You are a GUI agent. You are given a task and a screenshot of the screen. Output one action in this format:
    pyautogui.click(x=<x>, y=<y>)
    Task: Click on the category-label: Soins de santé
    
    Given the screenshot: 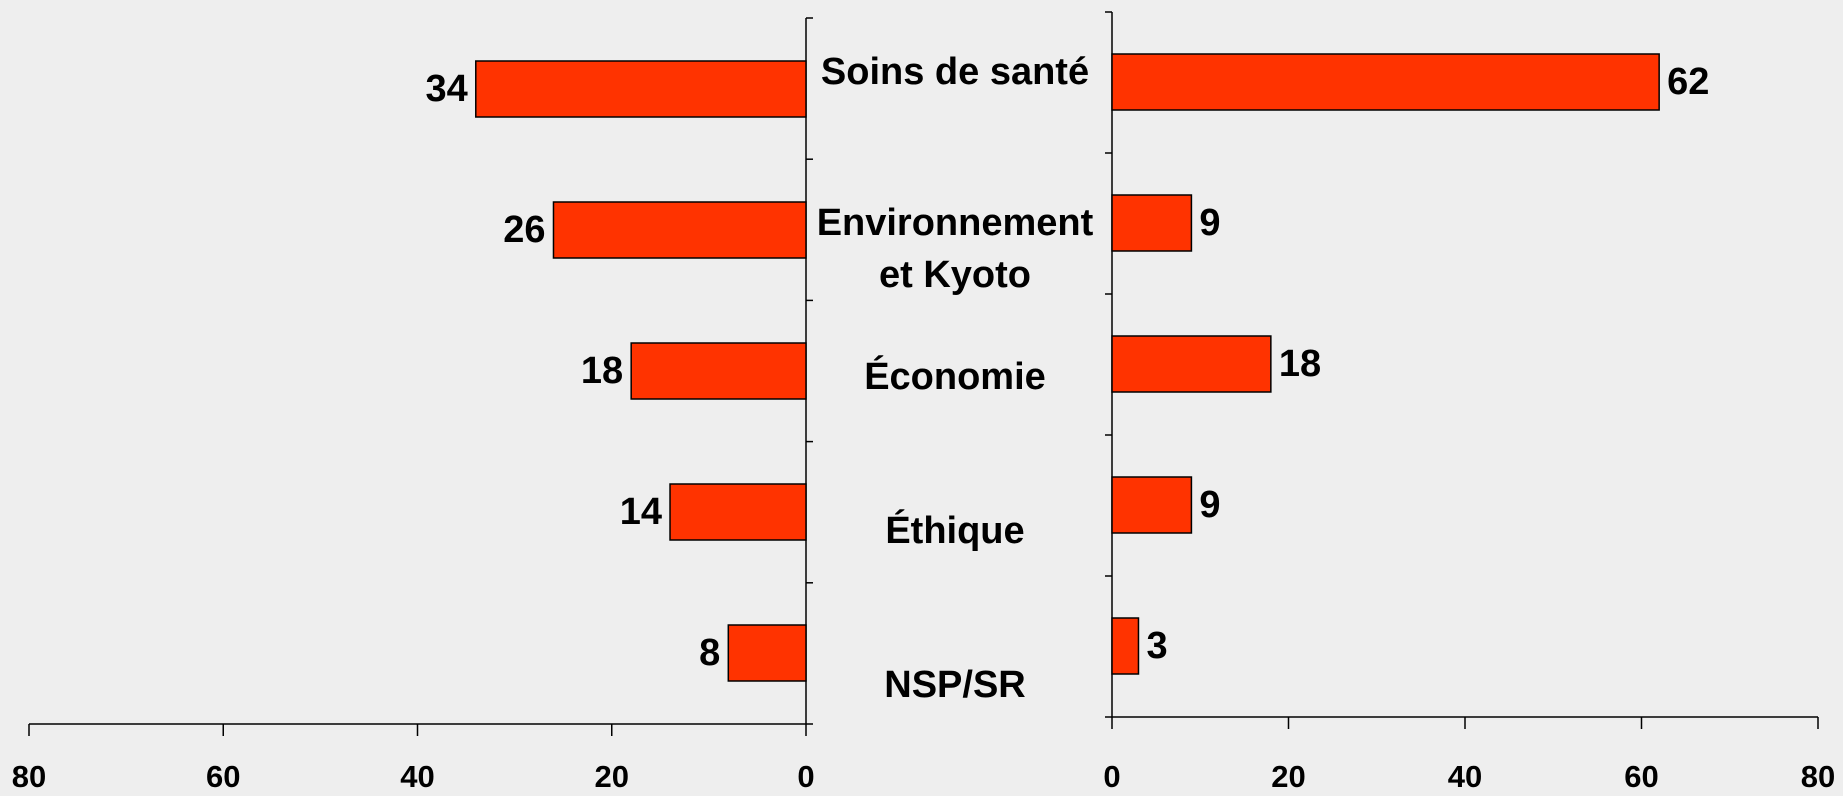 What is the action you would take?
    pyautogui.click(x=955, y=72)
    